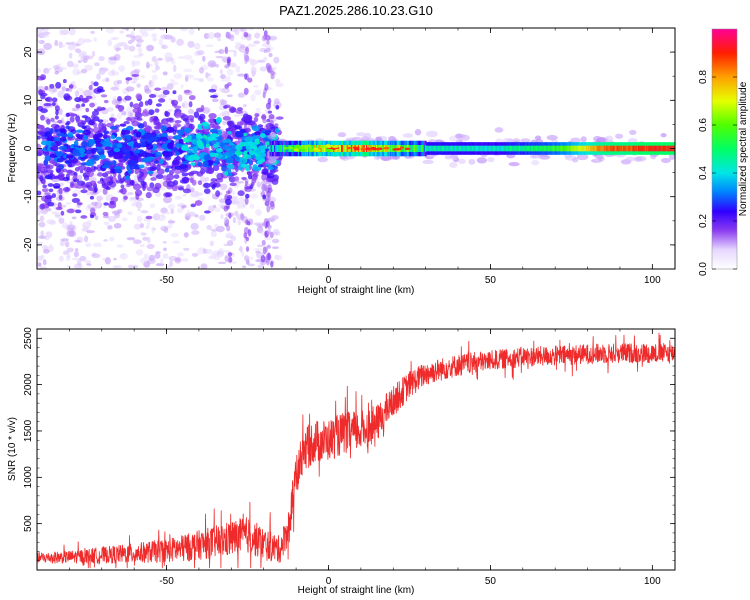 The height and width of the screenshot is (600, 750). What do you see at coordinates (724, 149) in the screenshot?
I see `colorbar-gradient` at bounding box center [724, 149].